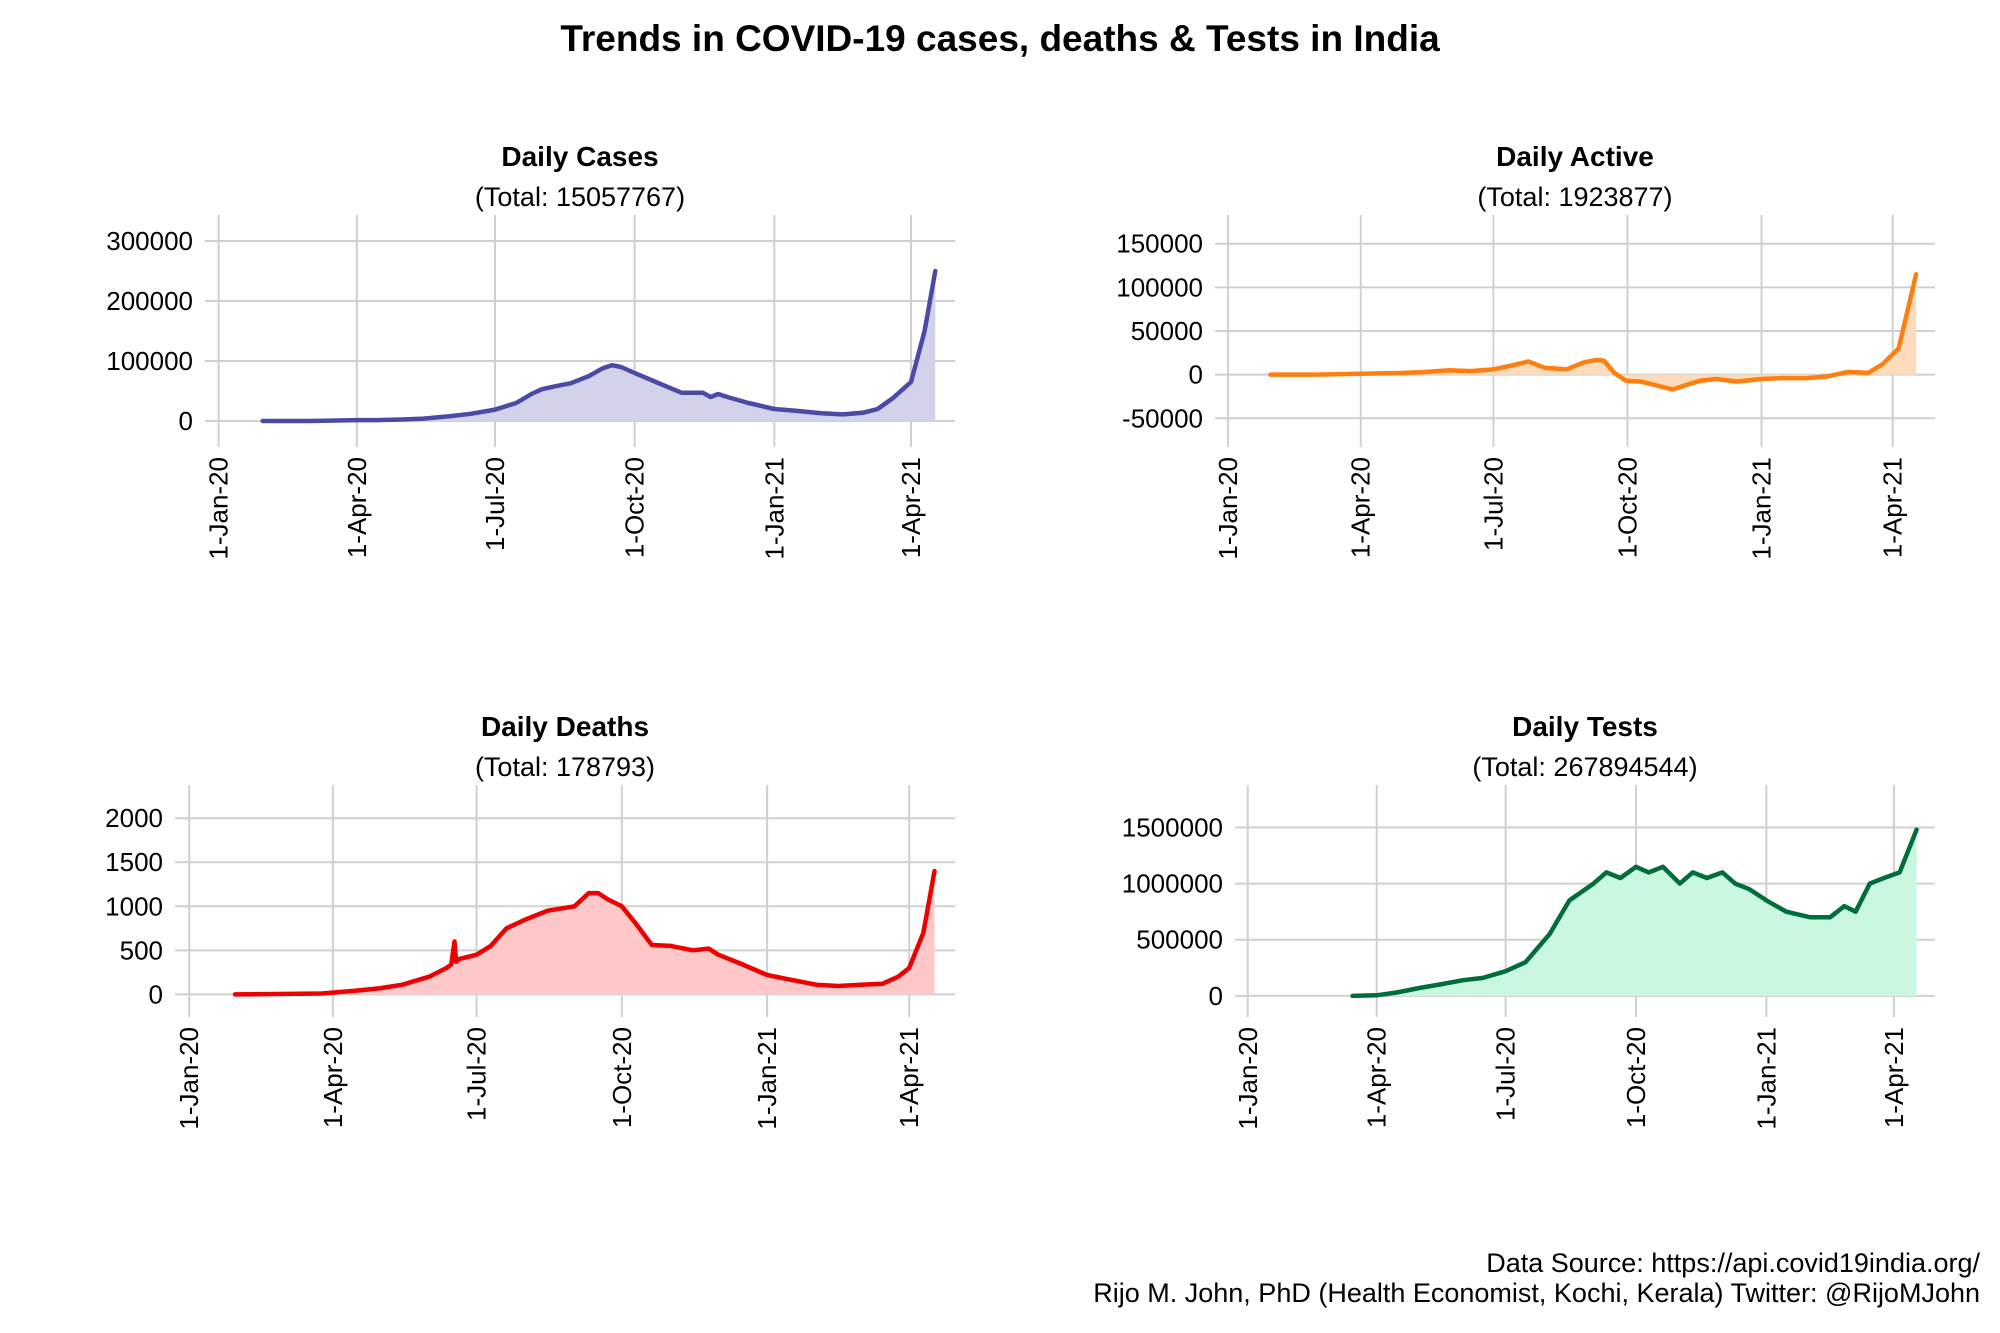  I want to click on daily-tests-line, so click(1634, 913).